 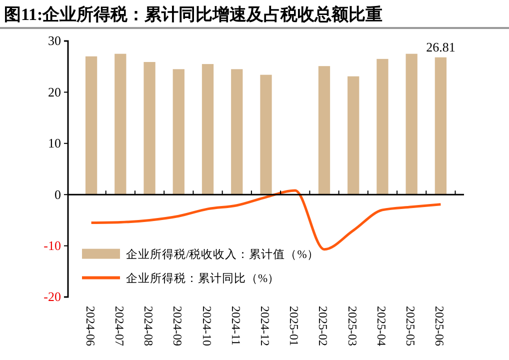 I want to click on x-tick-label: 2025-04, so click(x=381, y=326).